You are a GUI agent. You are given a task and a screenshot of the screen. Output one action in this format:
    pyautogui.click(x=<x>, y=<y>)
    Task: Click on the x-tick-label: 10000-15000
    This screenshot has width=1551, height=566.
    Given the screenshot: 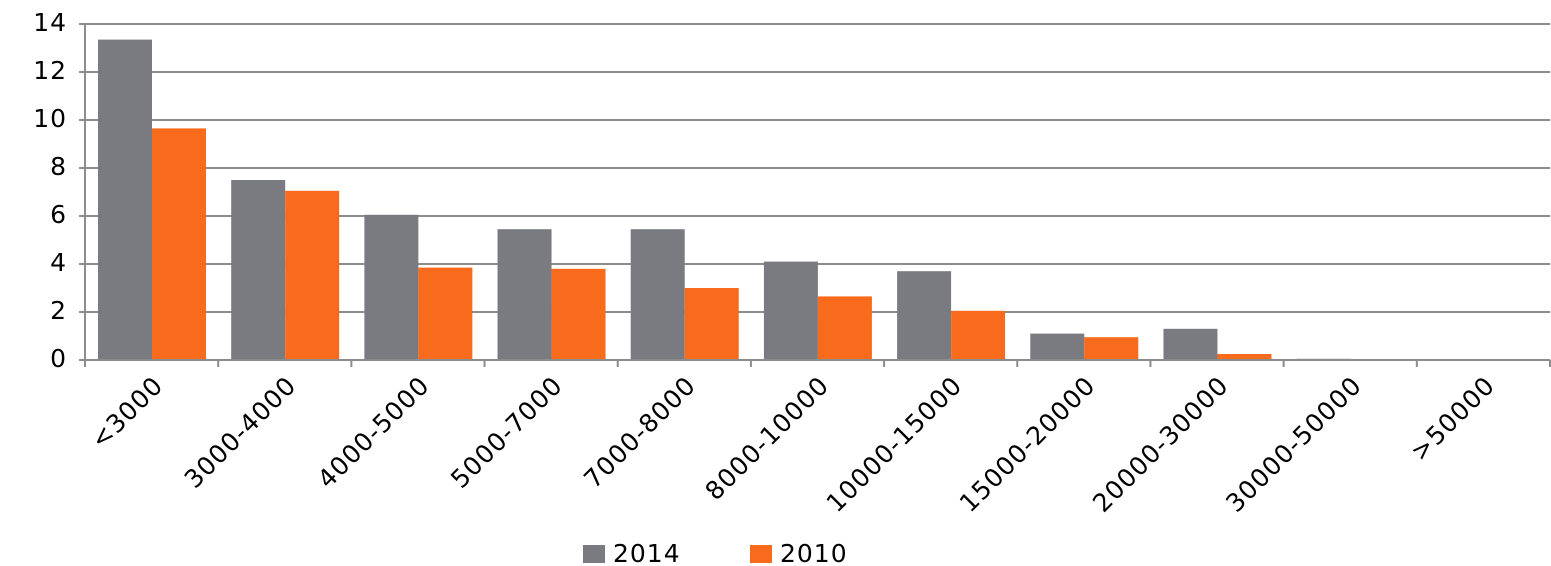 What is the action you would take?
    pyautogui.click(x=894, y=444)
    